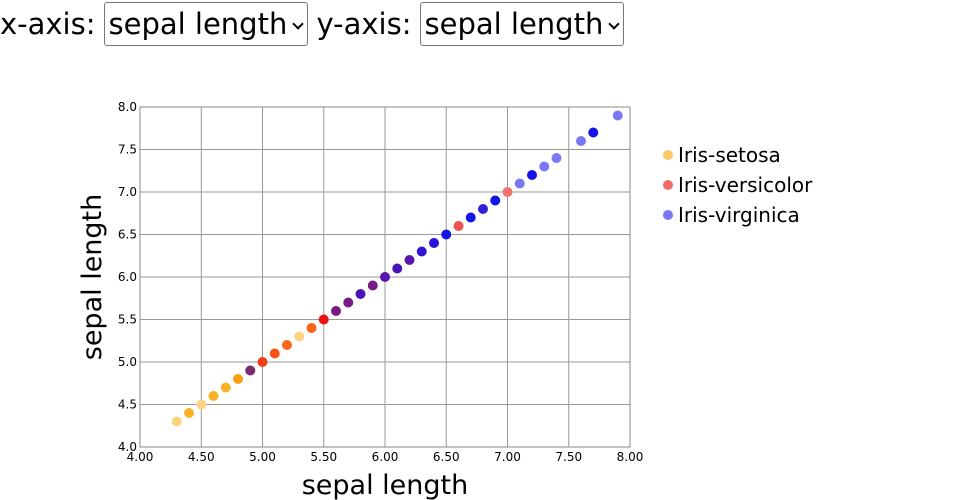 The width and height of the screenshot is (960, 500). I want to click on legend-label: Iris-setosa, so click(729, 155).